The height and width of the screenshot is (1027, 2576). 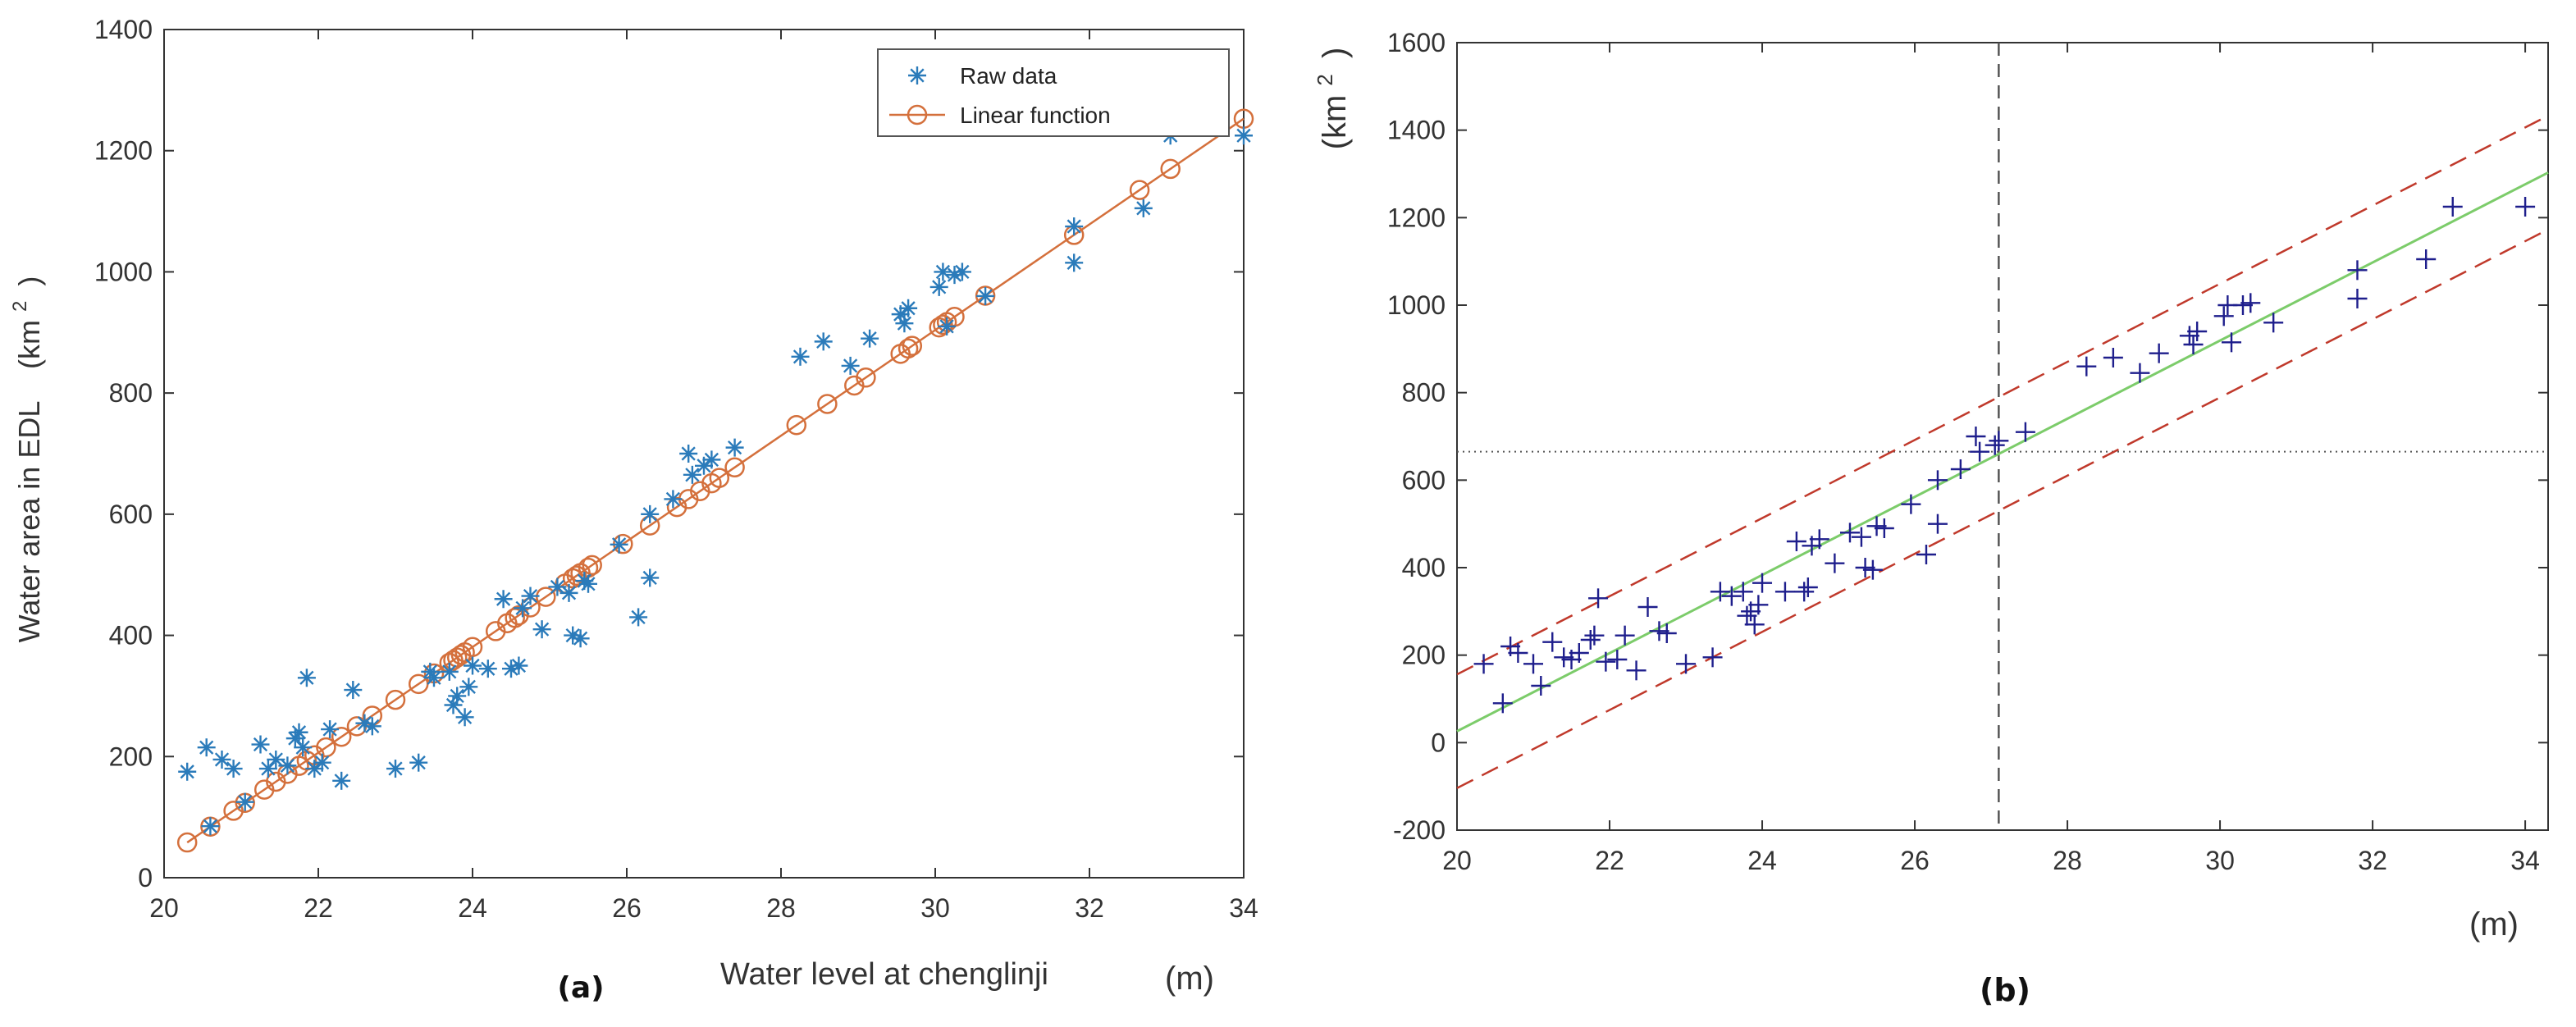 I want to click on y-tick-label-b: -200, so click(x=1419, y=830).